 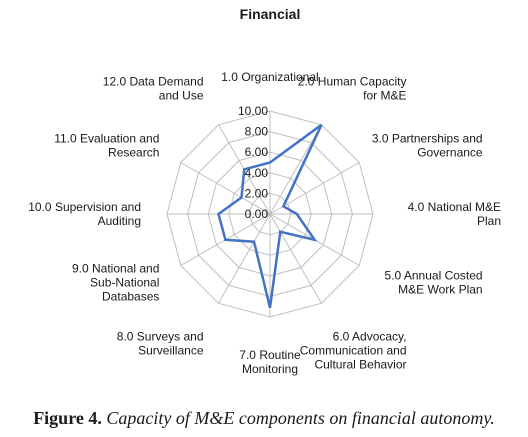 What do you see at coordinates (257, 214) in the screenshot?
I see `tick-label: 0.00` at bounding box center [257, 214].